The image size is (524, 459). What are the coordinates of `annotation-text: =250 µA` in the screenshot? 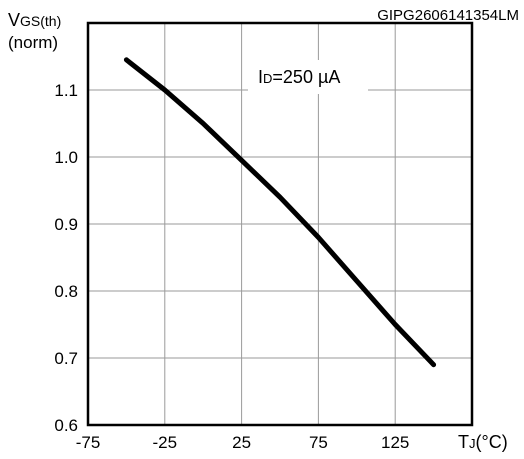 It's located at (306, 77).